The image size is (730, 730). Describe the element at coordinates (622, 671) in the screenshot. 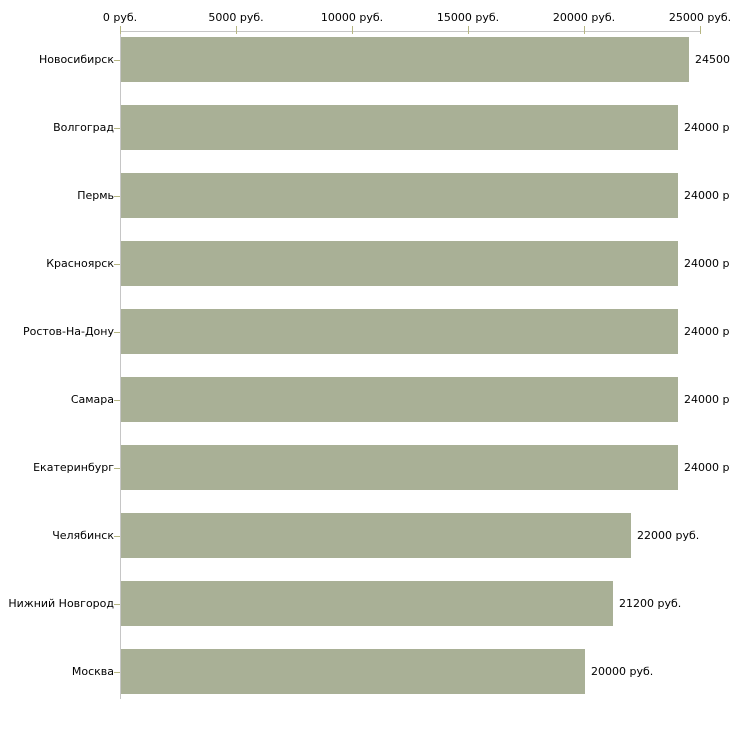

I see `value-label: 20000 руб.` at that location.